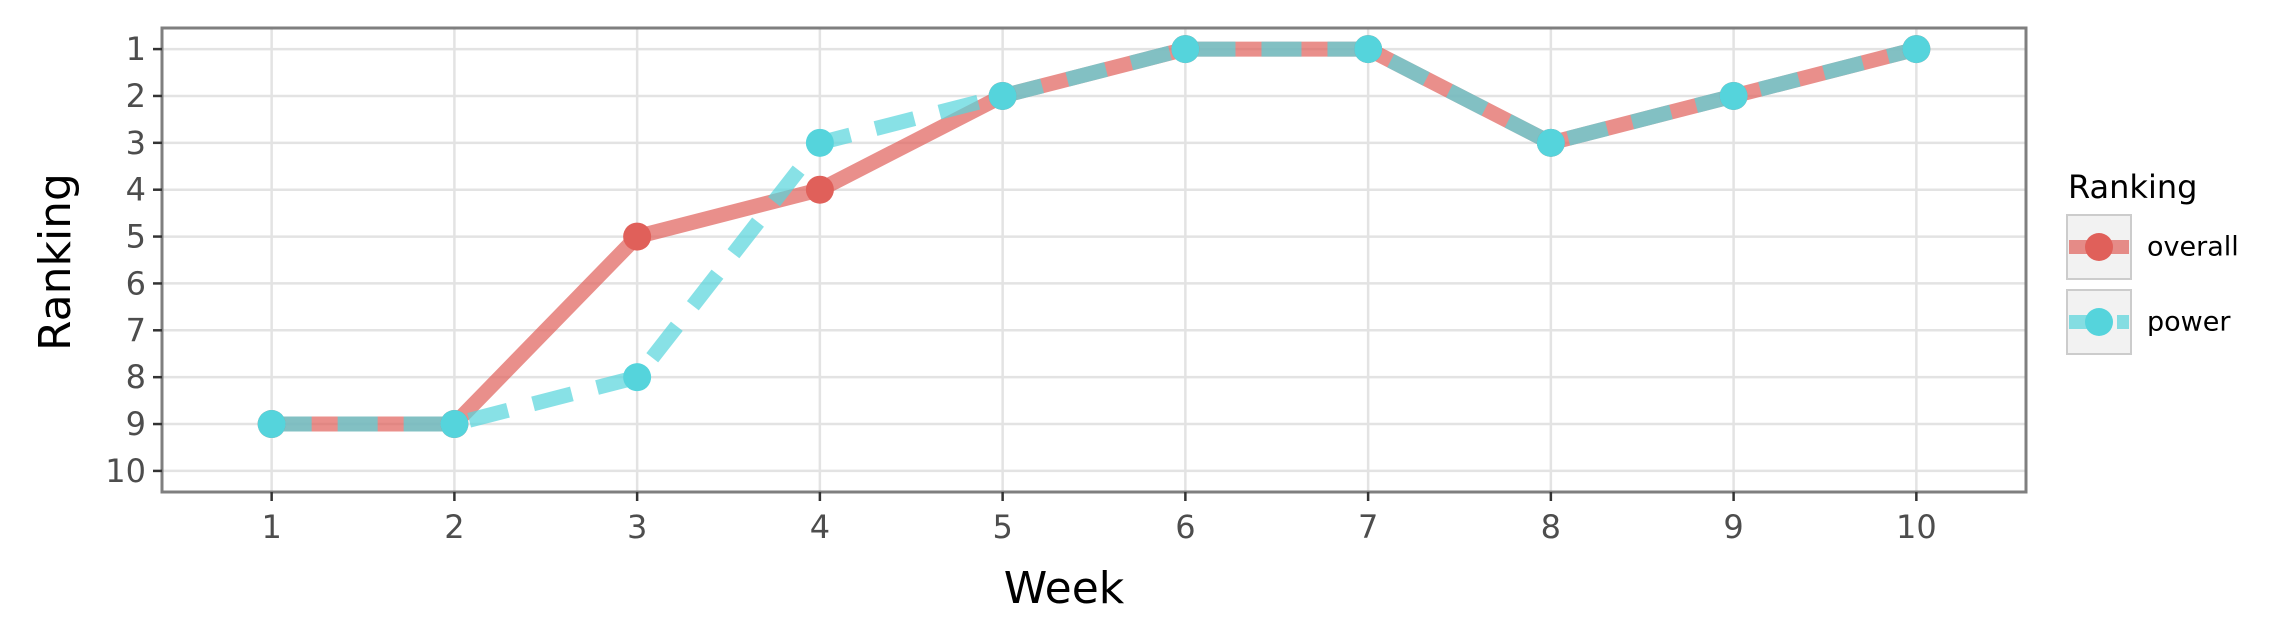  I want to click on legend-title: Ranking, so click(2132, 187).